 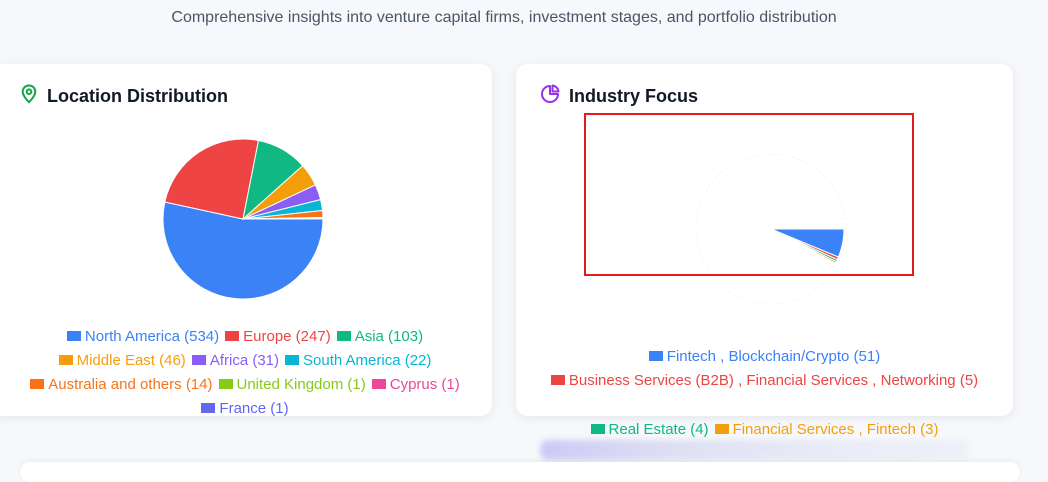 I want to click on legend-item: Africa (31), so click(x=235, y=361).